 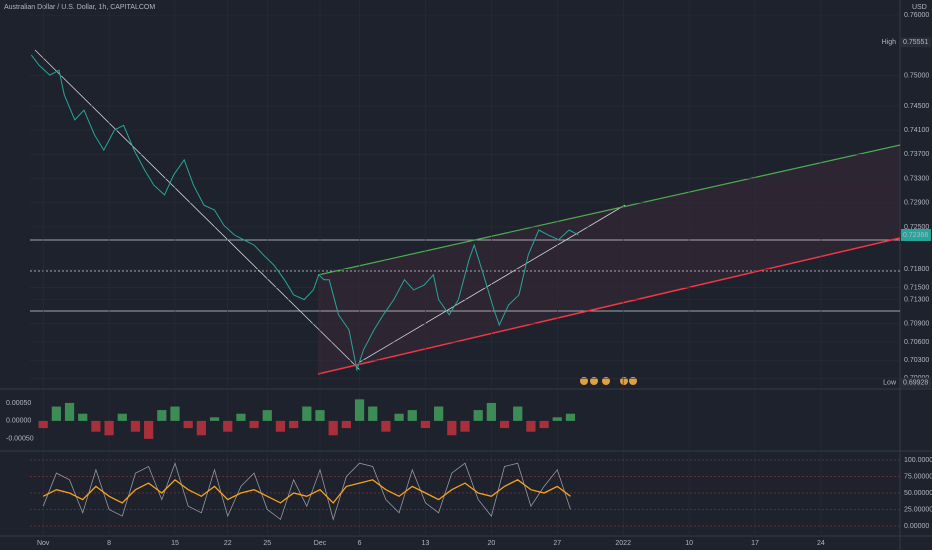 What do you see at coordinates (918, 460) in the screenshot?
I see `y-tick-label: 100.00000` at bounding box center [918, 460].